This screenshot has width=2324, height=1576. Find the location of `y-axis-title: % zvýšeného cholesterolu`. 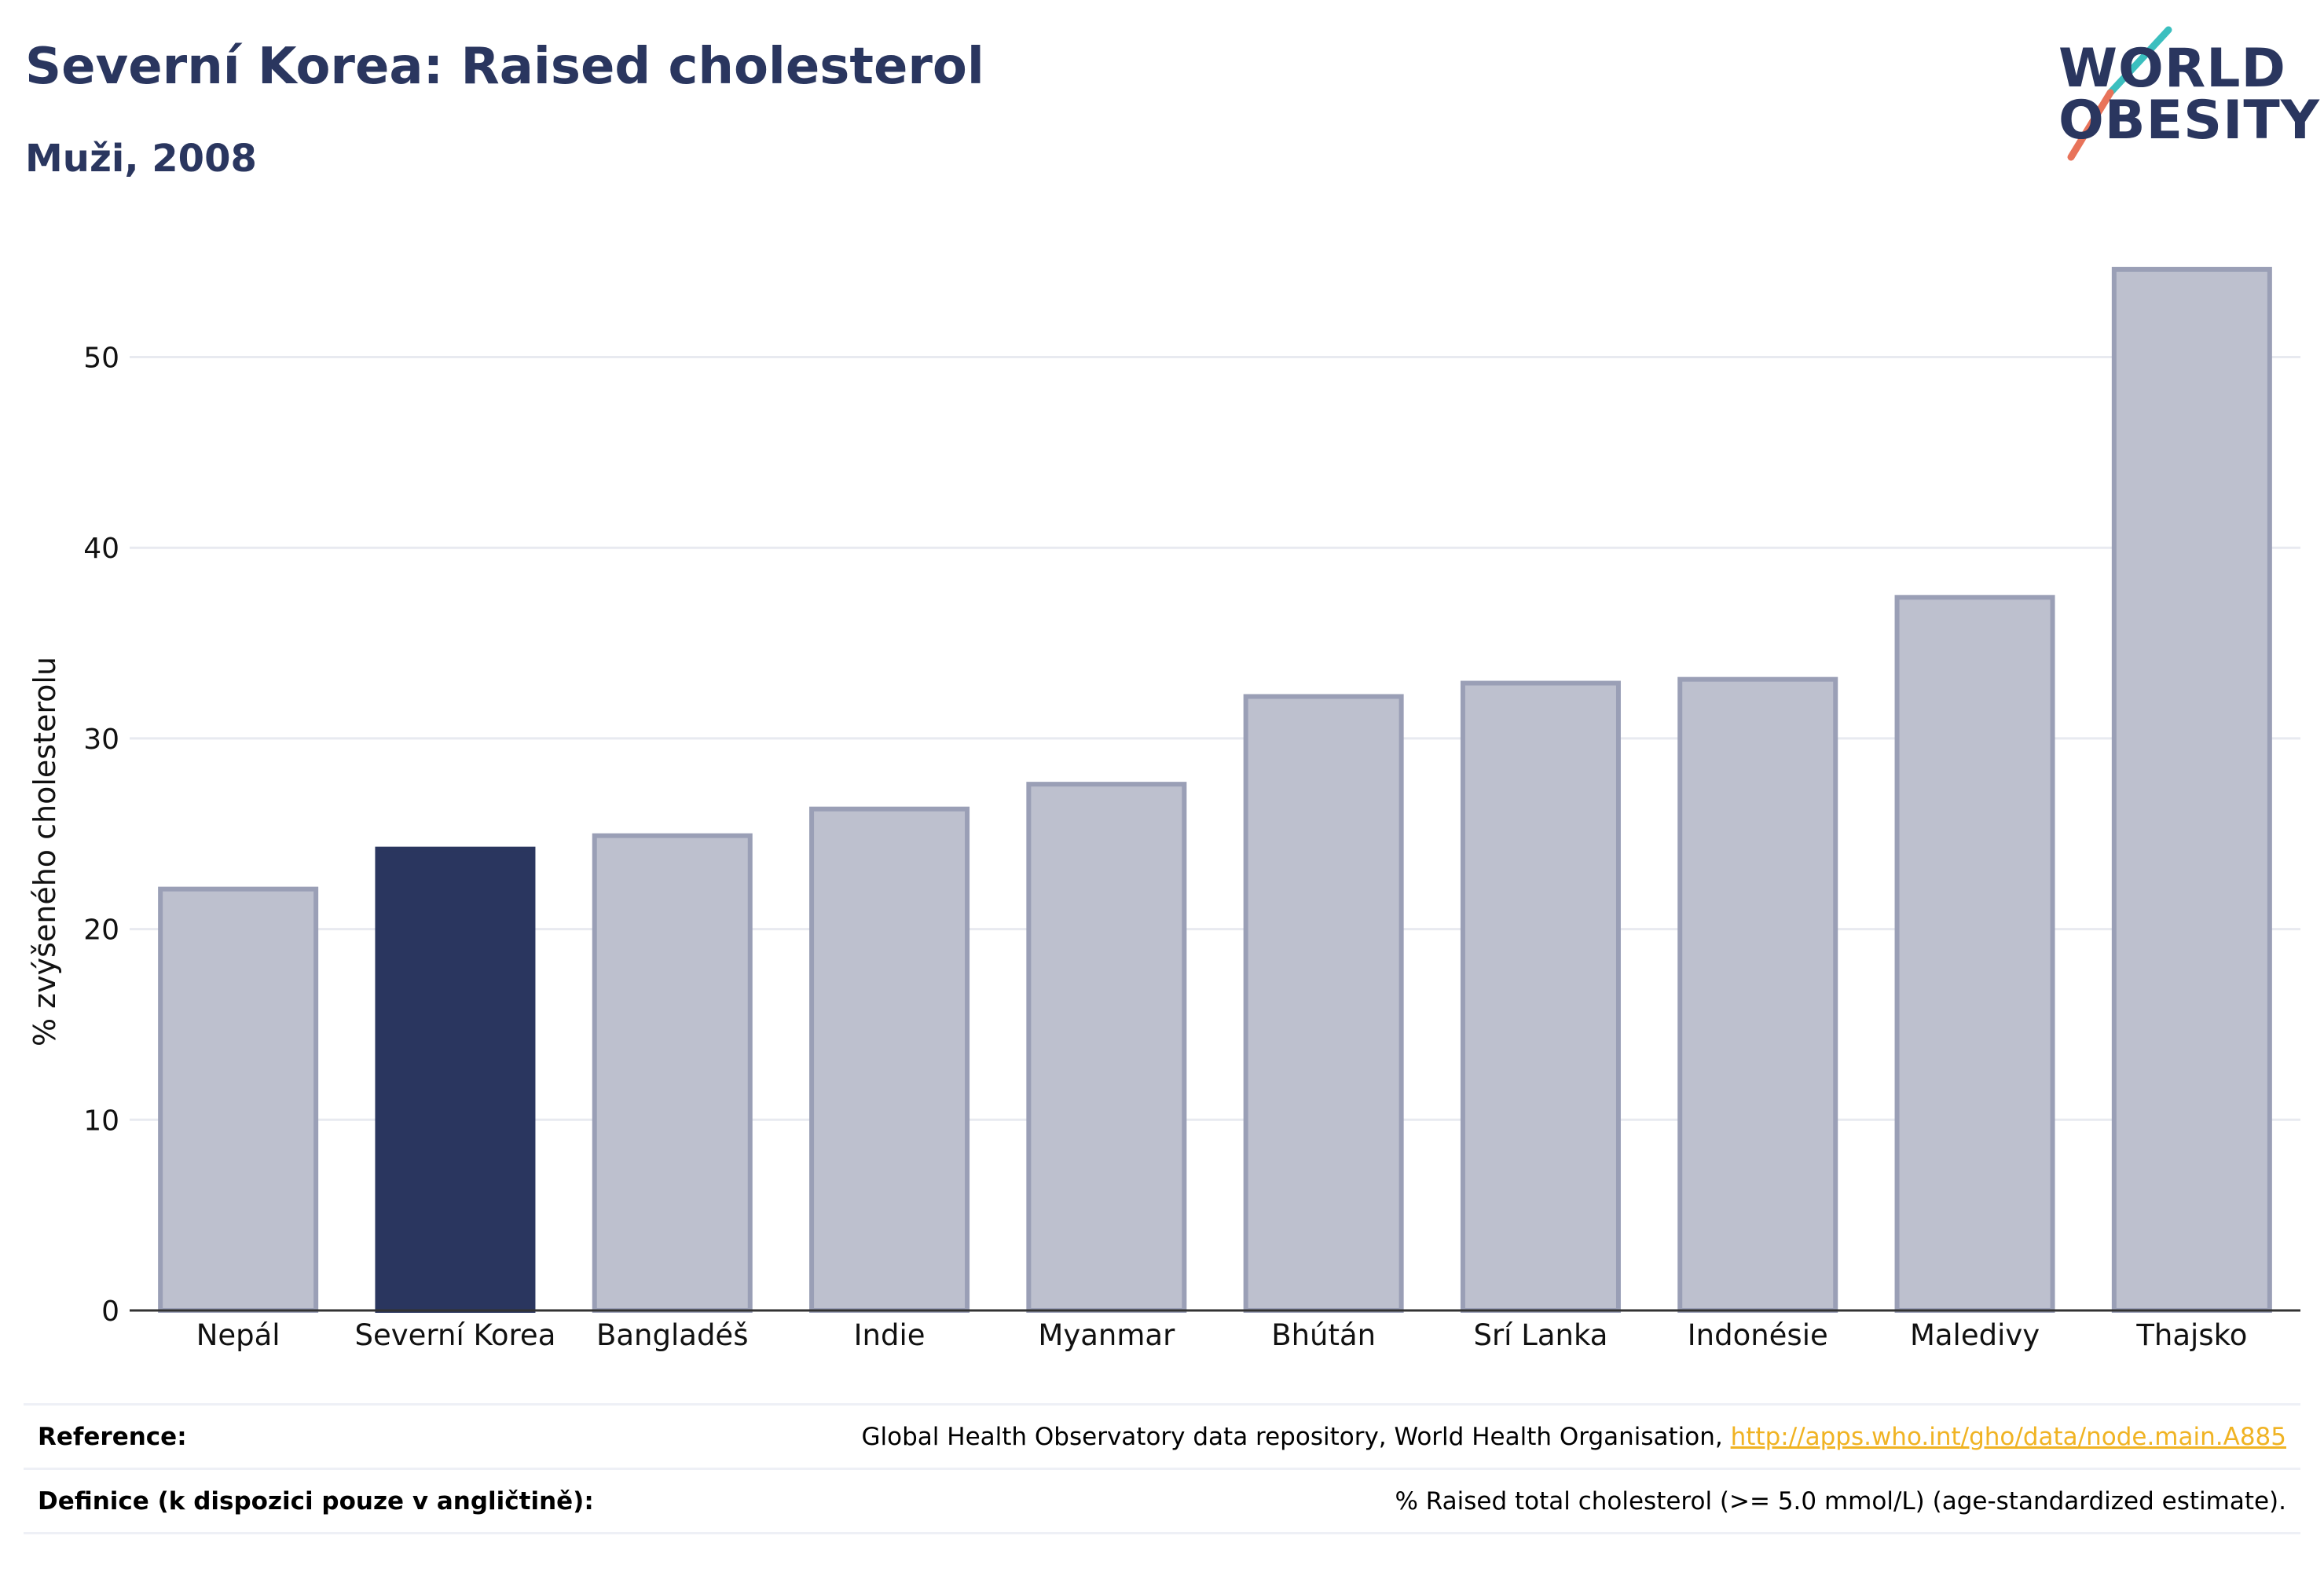

y-axis-title: % zvýšeného cholesterolu is located at coordinates (44, 851).